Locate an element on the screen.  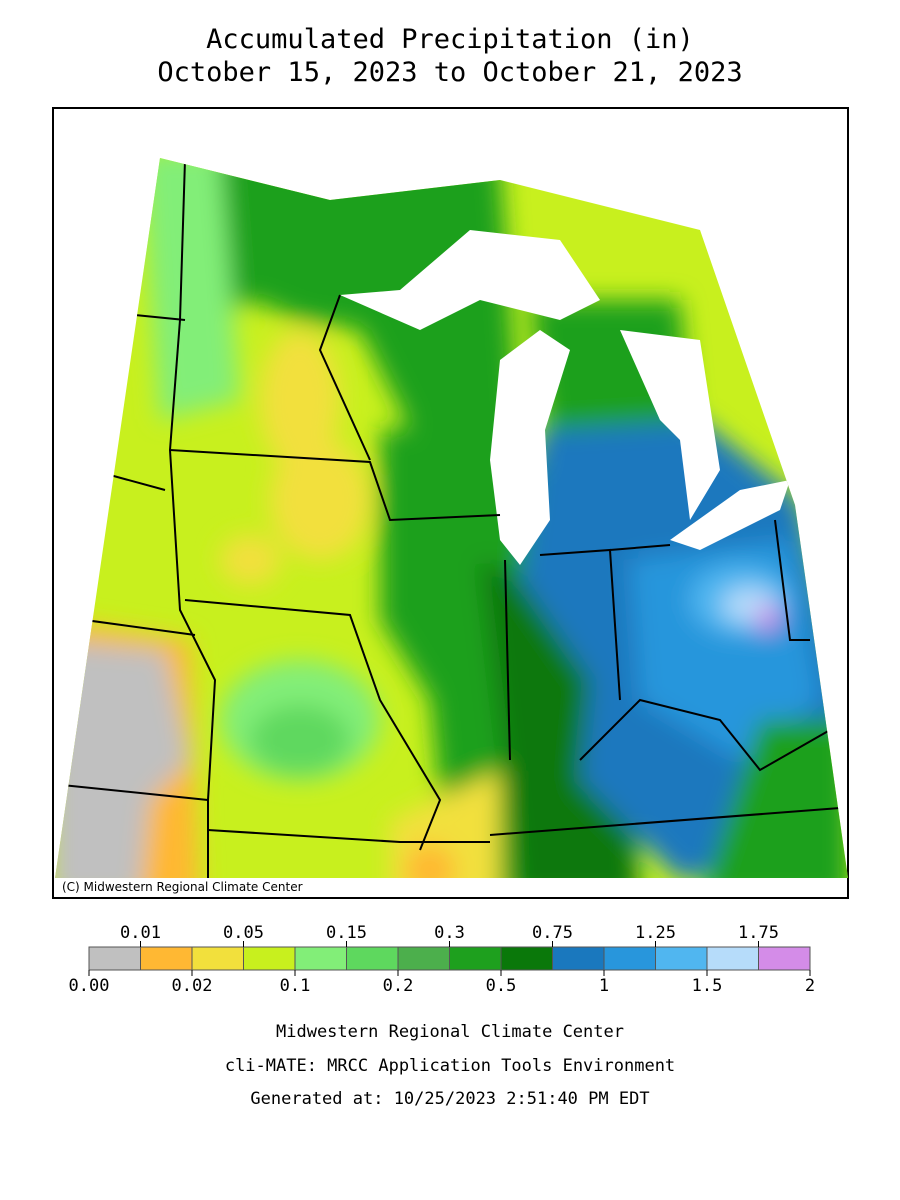
legend-label: 0.02 is located at coordinates (192, 986).